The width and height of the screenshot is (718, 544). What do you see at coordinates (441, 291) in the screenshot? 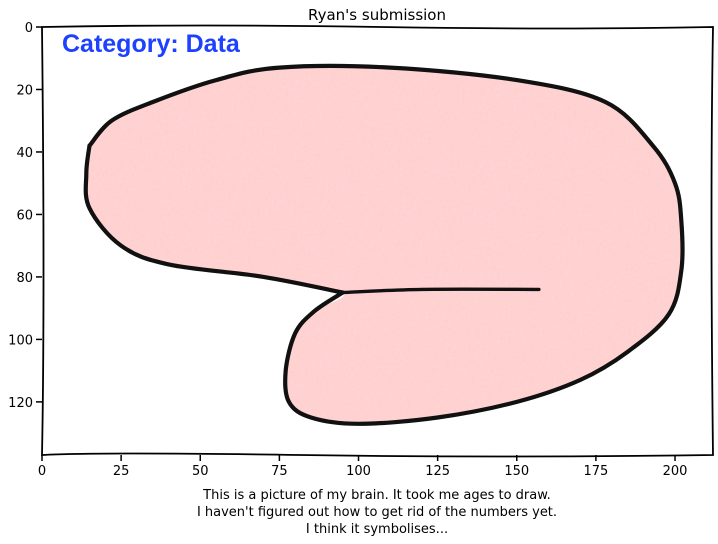
I see `brain-inner-stroke` at bounding box center [441, 291].